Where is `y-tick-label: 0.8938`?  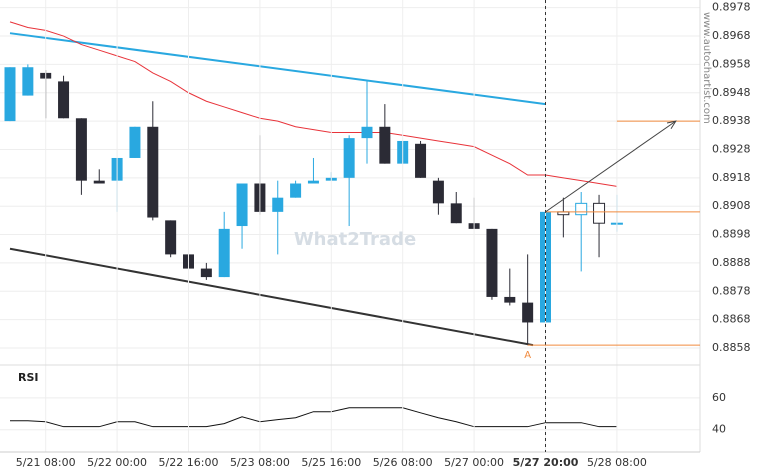
y-tick-label: 0.8938 is located at coordinates (731, 120).